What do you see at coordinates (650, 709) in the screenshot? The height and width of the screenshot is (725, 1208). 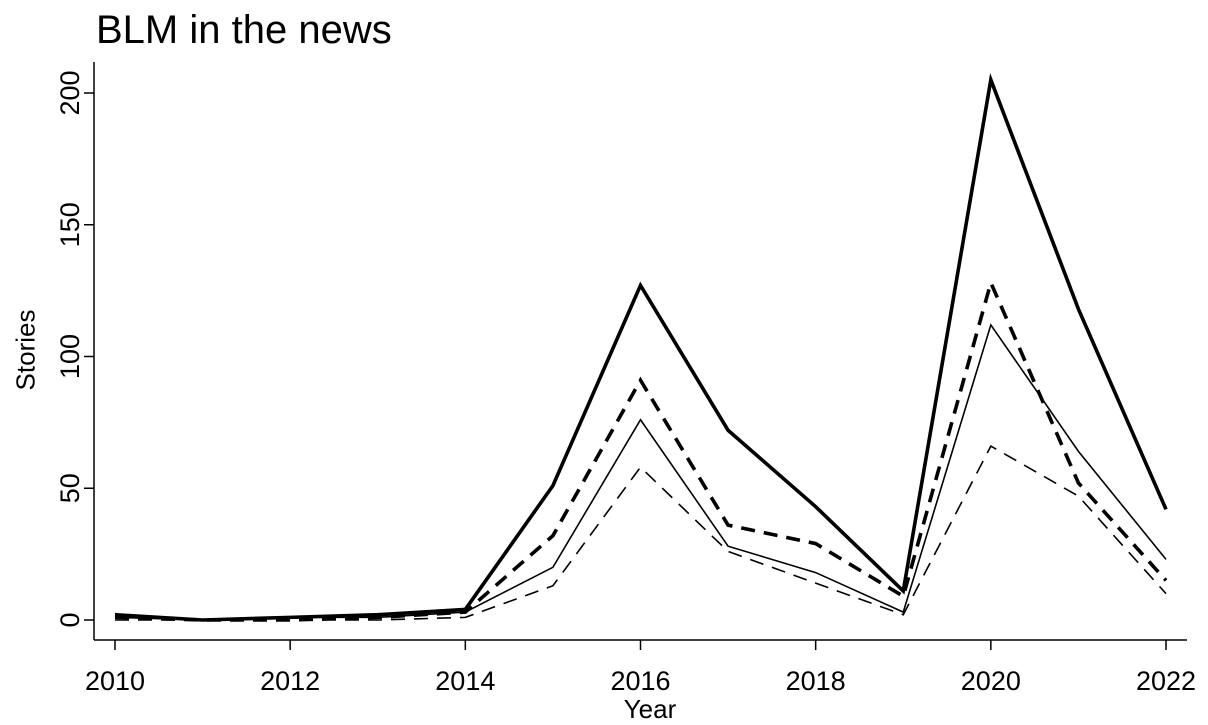 I see `x-axis-label: Year` at bounding box center [650, 709].